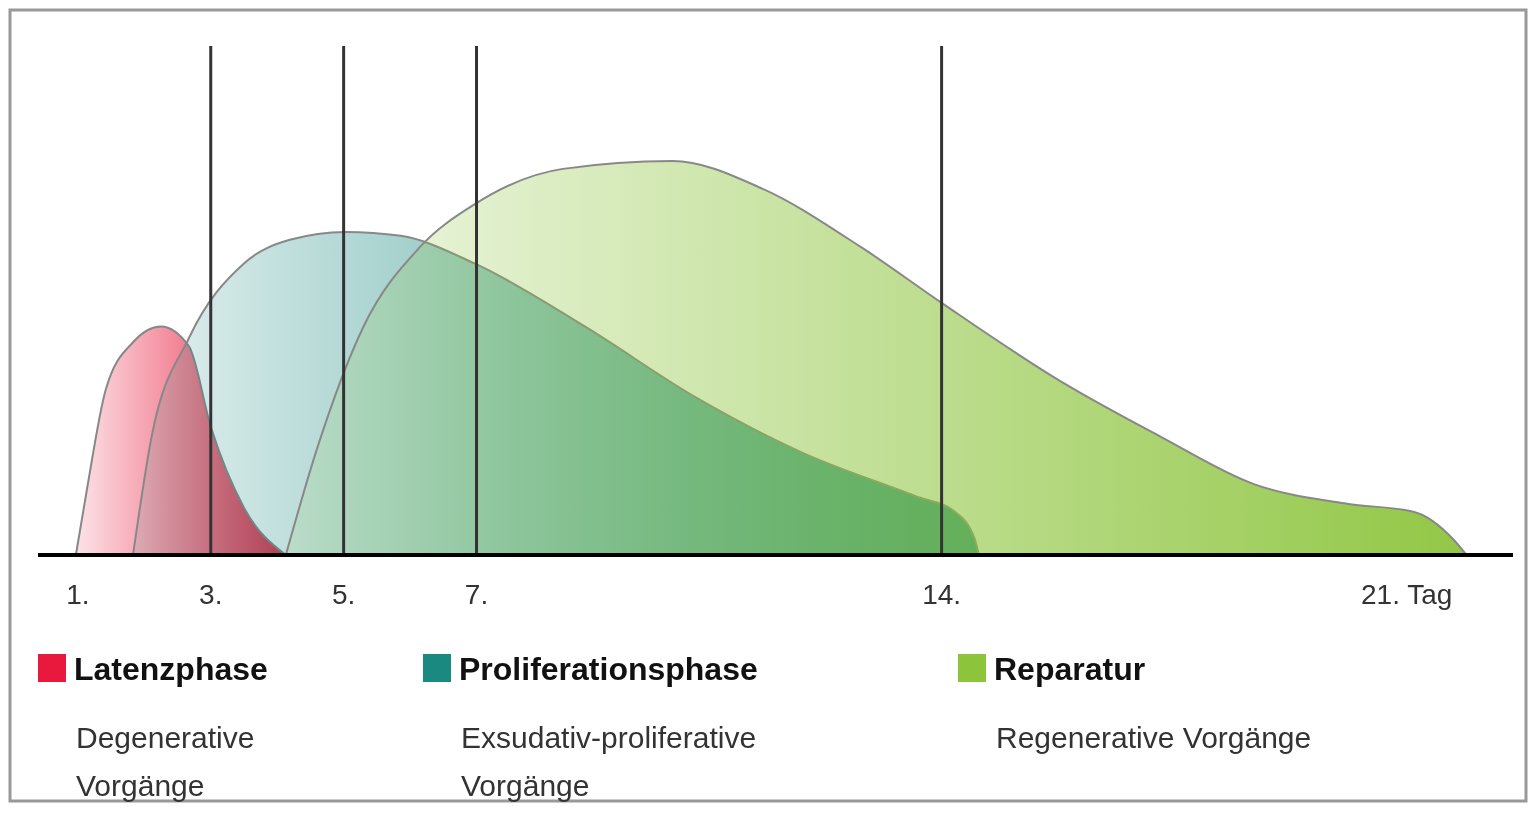 The image size is (1539, 815). Describe the element at coordinates (609, 761) in the screenshot. I see `text: Exsudativ-proliferative Vorgänge` at that location.